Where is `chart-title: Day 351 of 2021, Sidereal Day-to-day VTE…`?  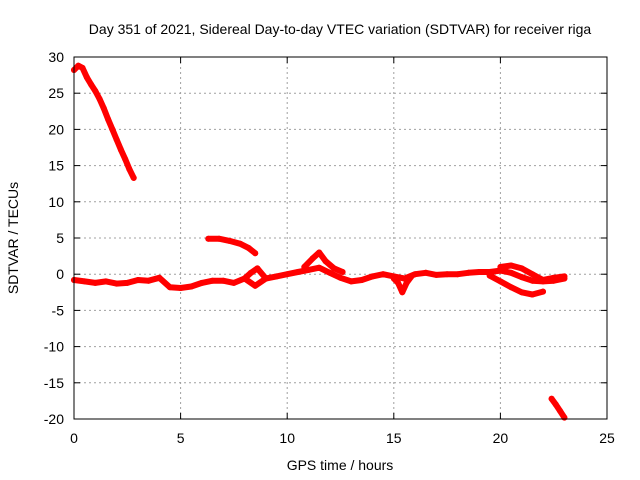
chart-title: Day 351 of 2021, Sidereal Day-to-day VTE… is located at coordinates (340, 29).